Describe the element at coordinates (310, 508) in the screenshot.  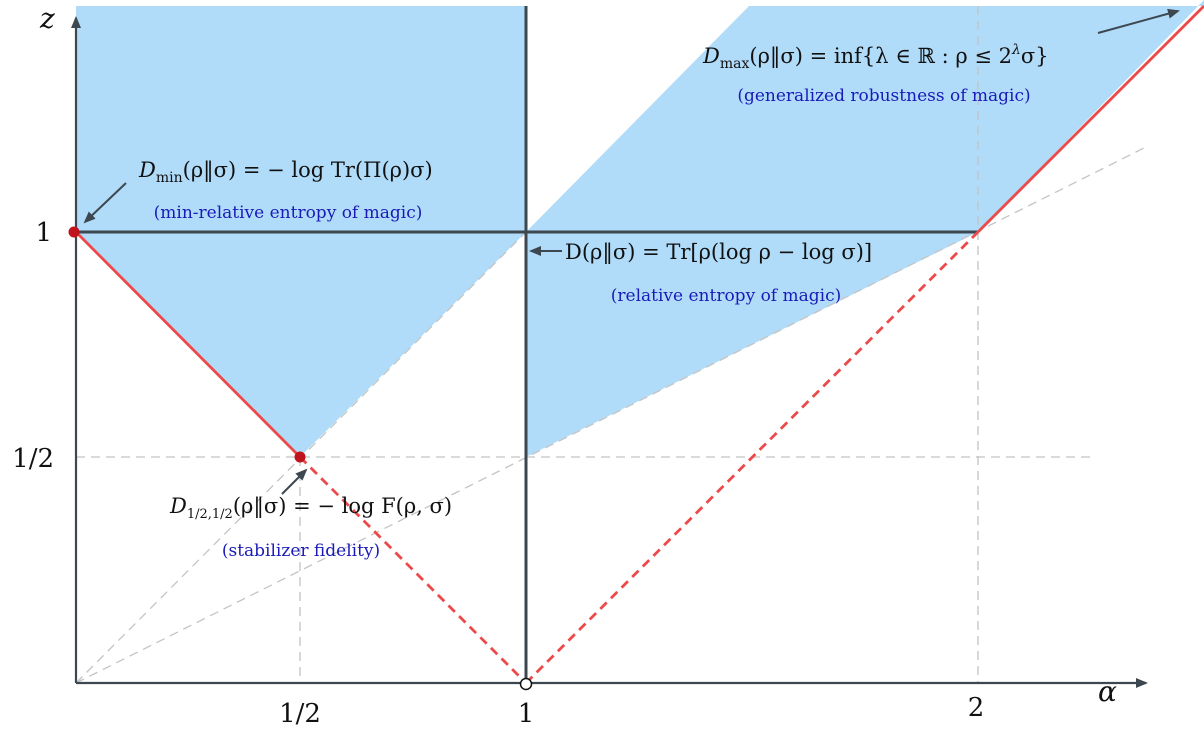
I see `fidelity-formula: D1/2,1/2(ρ‖σ) = − log F(ρ, σ)` at that location.